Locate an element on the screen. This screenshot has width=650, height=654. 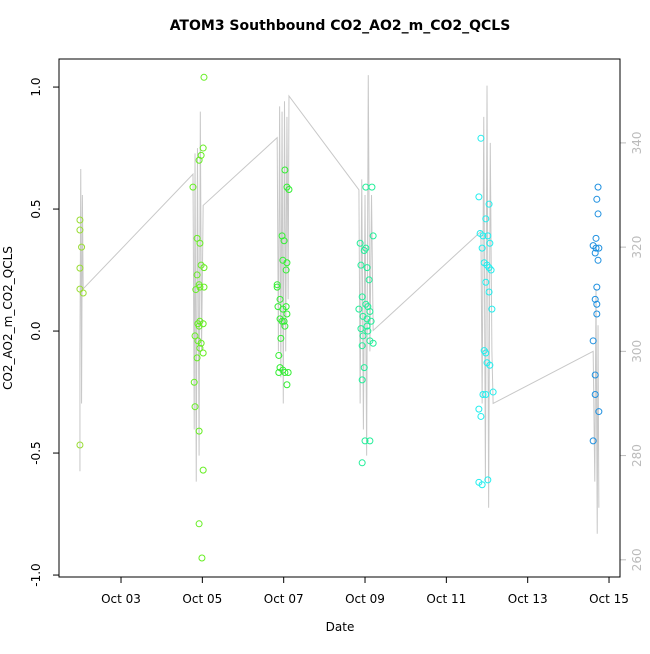
y-tick-label: 0.5 is located at coordinates (36, 209).